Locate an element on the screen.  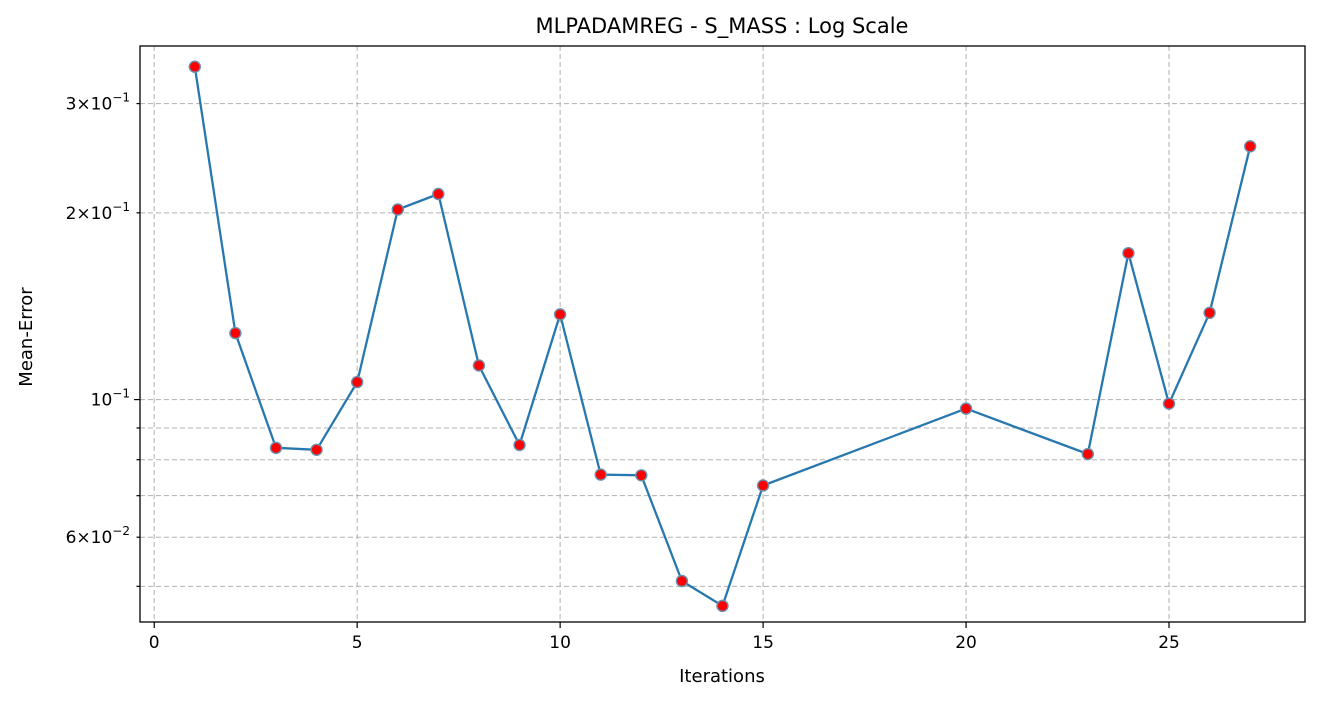
x-tick-label: 25 is located at coordinates (1169, 643).